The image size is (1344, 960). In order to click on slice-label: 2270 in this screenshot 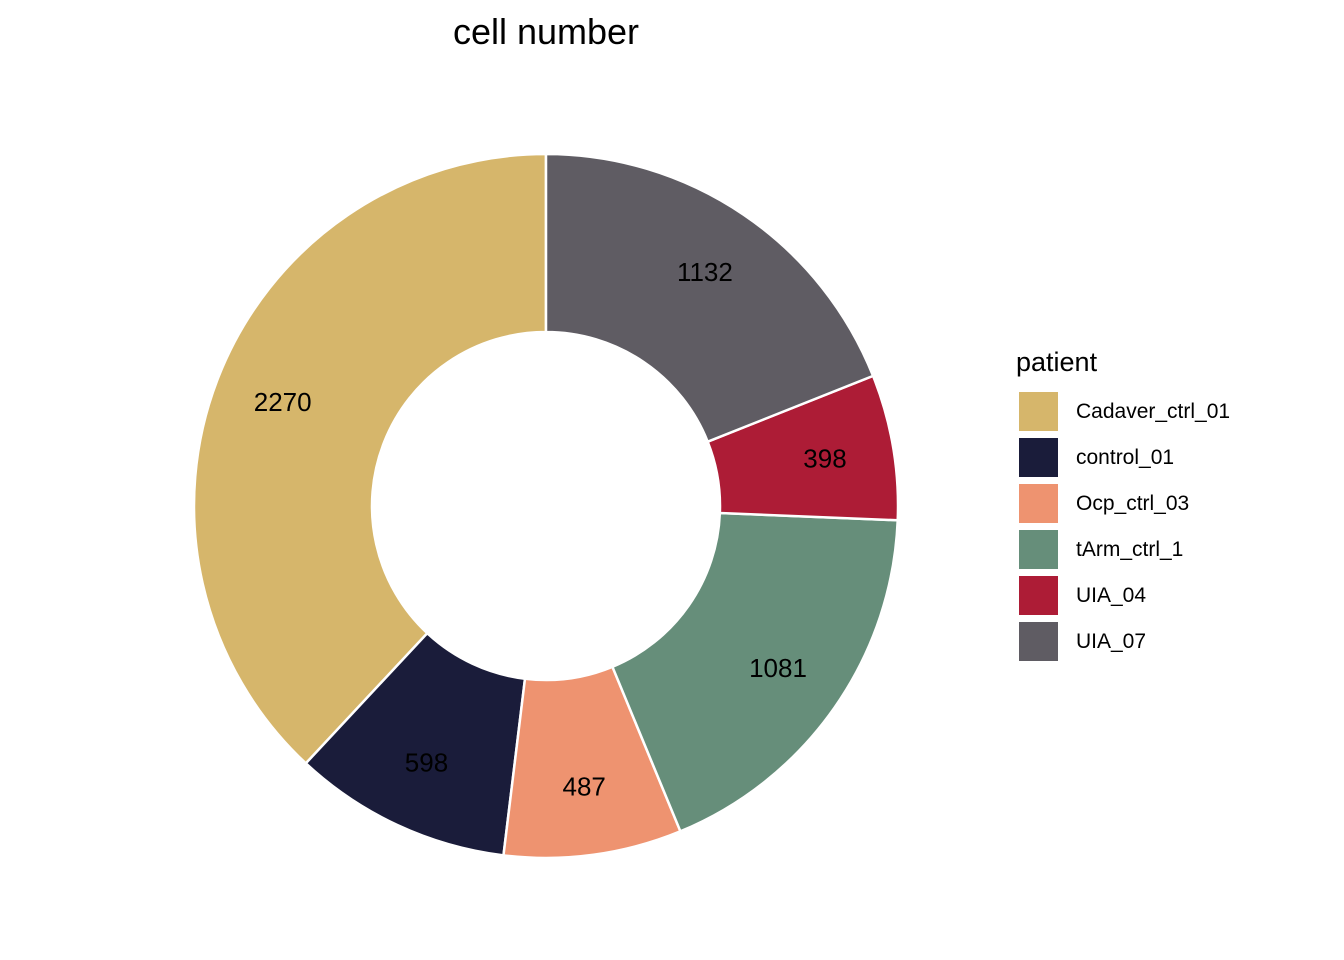, I will do `click(283, 402)`.